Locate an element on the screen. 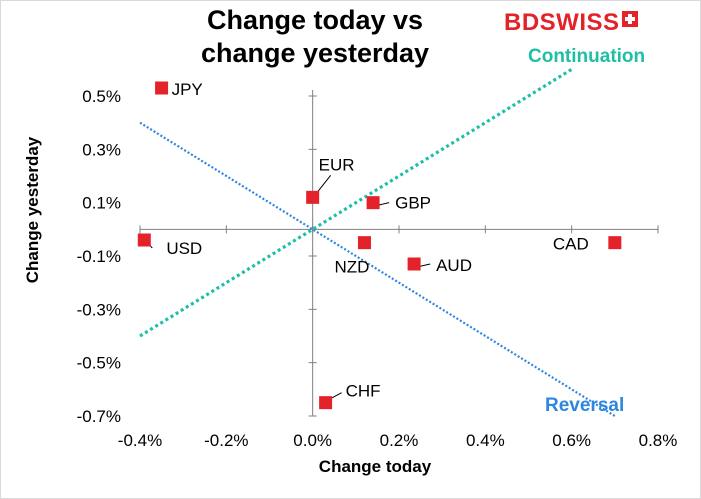  data-point-nzd is located at coordinates (364, 243).